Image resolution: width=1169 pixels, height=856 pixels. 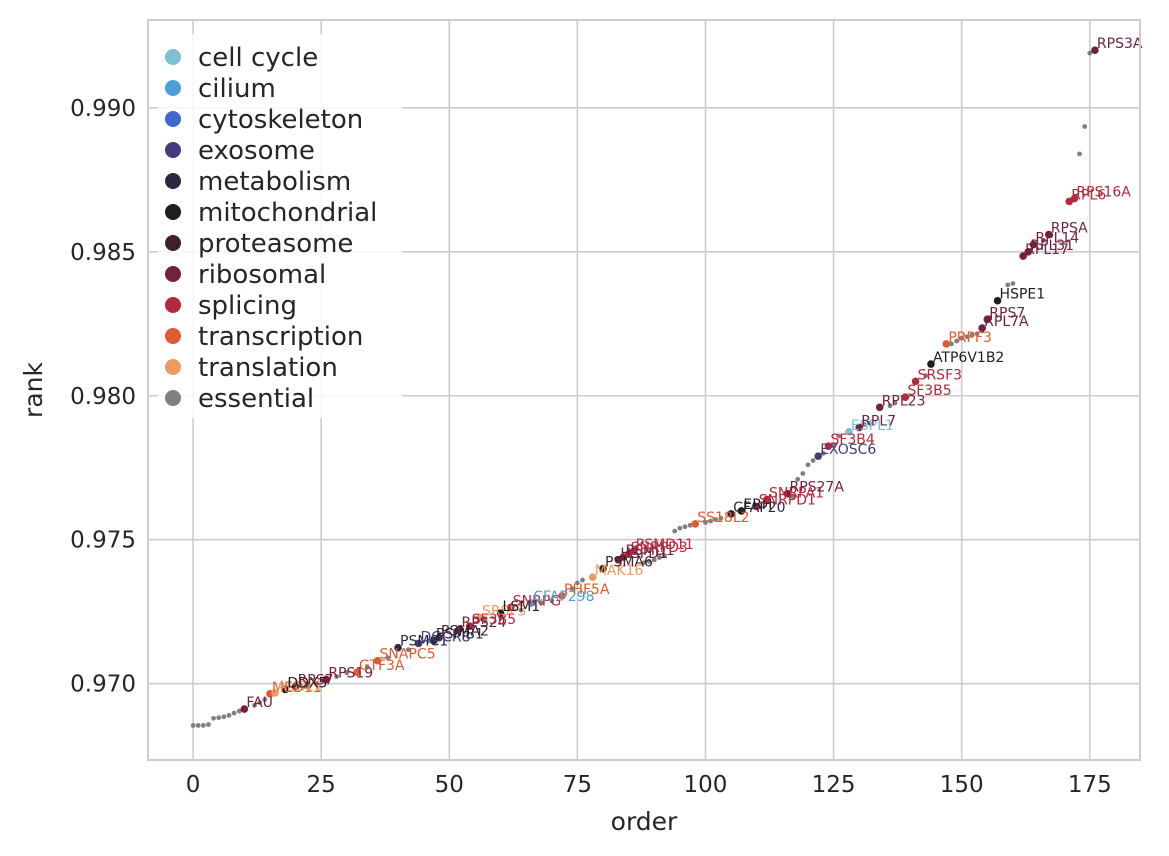 What do you see at coordinates (1023, 295) in the screenshot?
I see `gene-label-hspe1: HSPE1` at bounding box center [1023, 295].